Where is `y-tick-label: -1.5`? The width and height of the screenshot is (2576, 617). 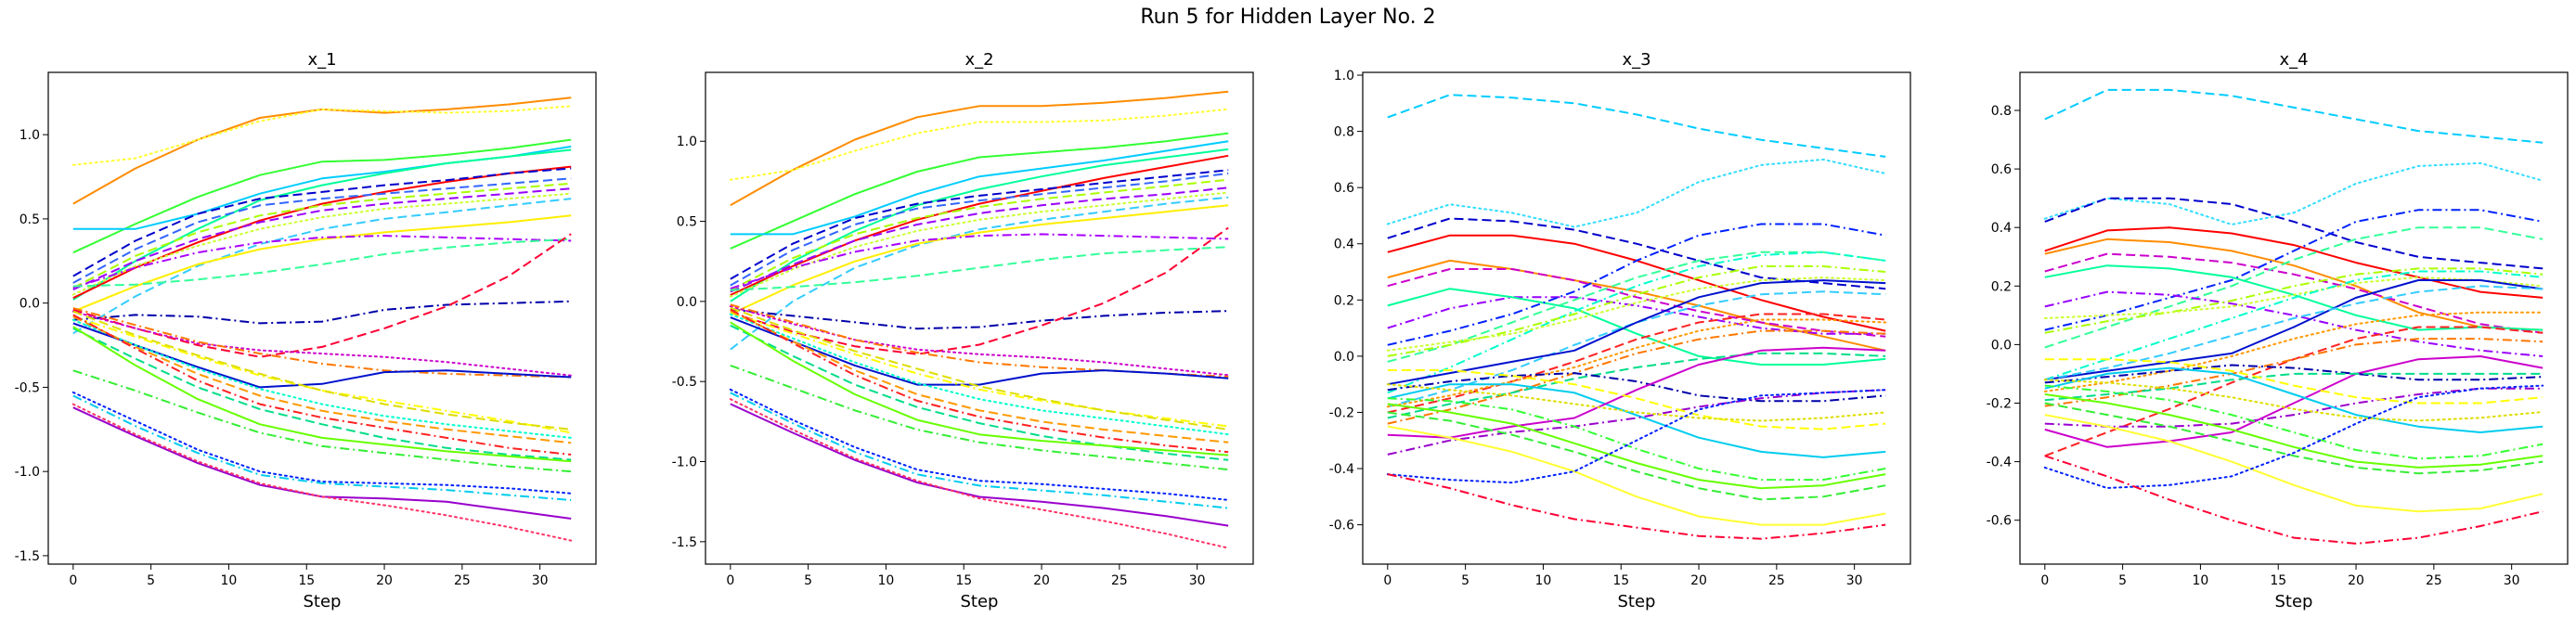 y-tick-label: -1.5 is located at coordinates (27, 556).